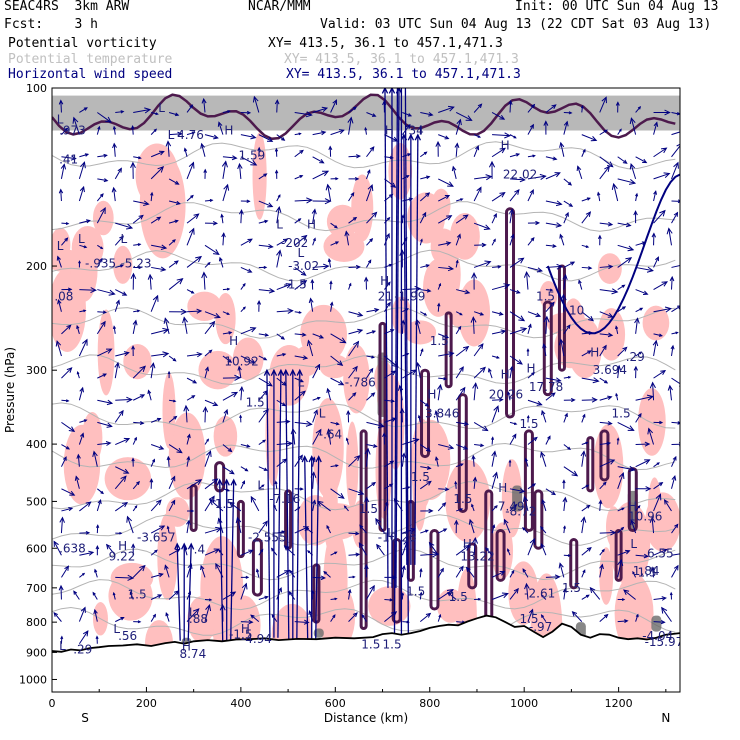 Image resolution: width=740 pixels, height=740 pixels. I want to click on legend-pv-xy: XY= 413.5, 36.1 to 457.1,471.3, so click(385, 43).